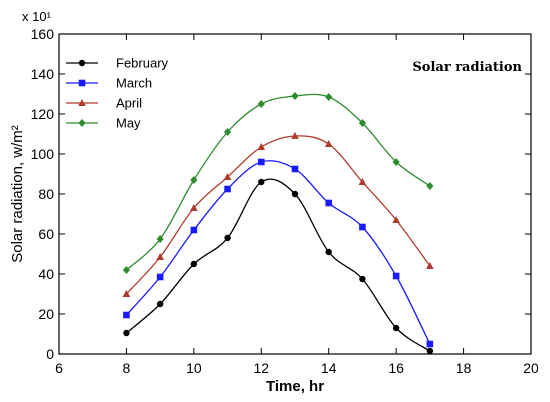 This screenshot has height=402, width=550. What do you see at coordinates (329, 368) in the screenshot?
I see `x-tick-label: 14` at bounding box center [329, 368].